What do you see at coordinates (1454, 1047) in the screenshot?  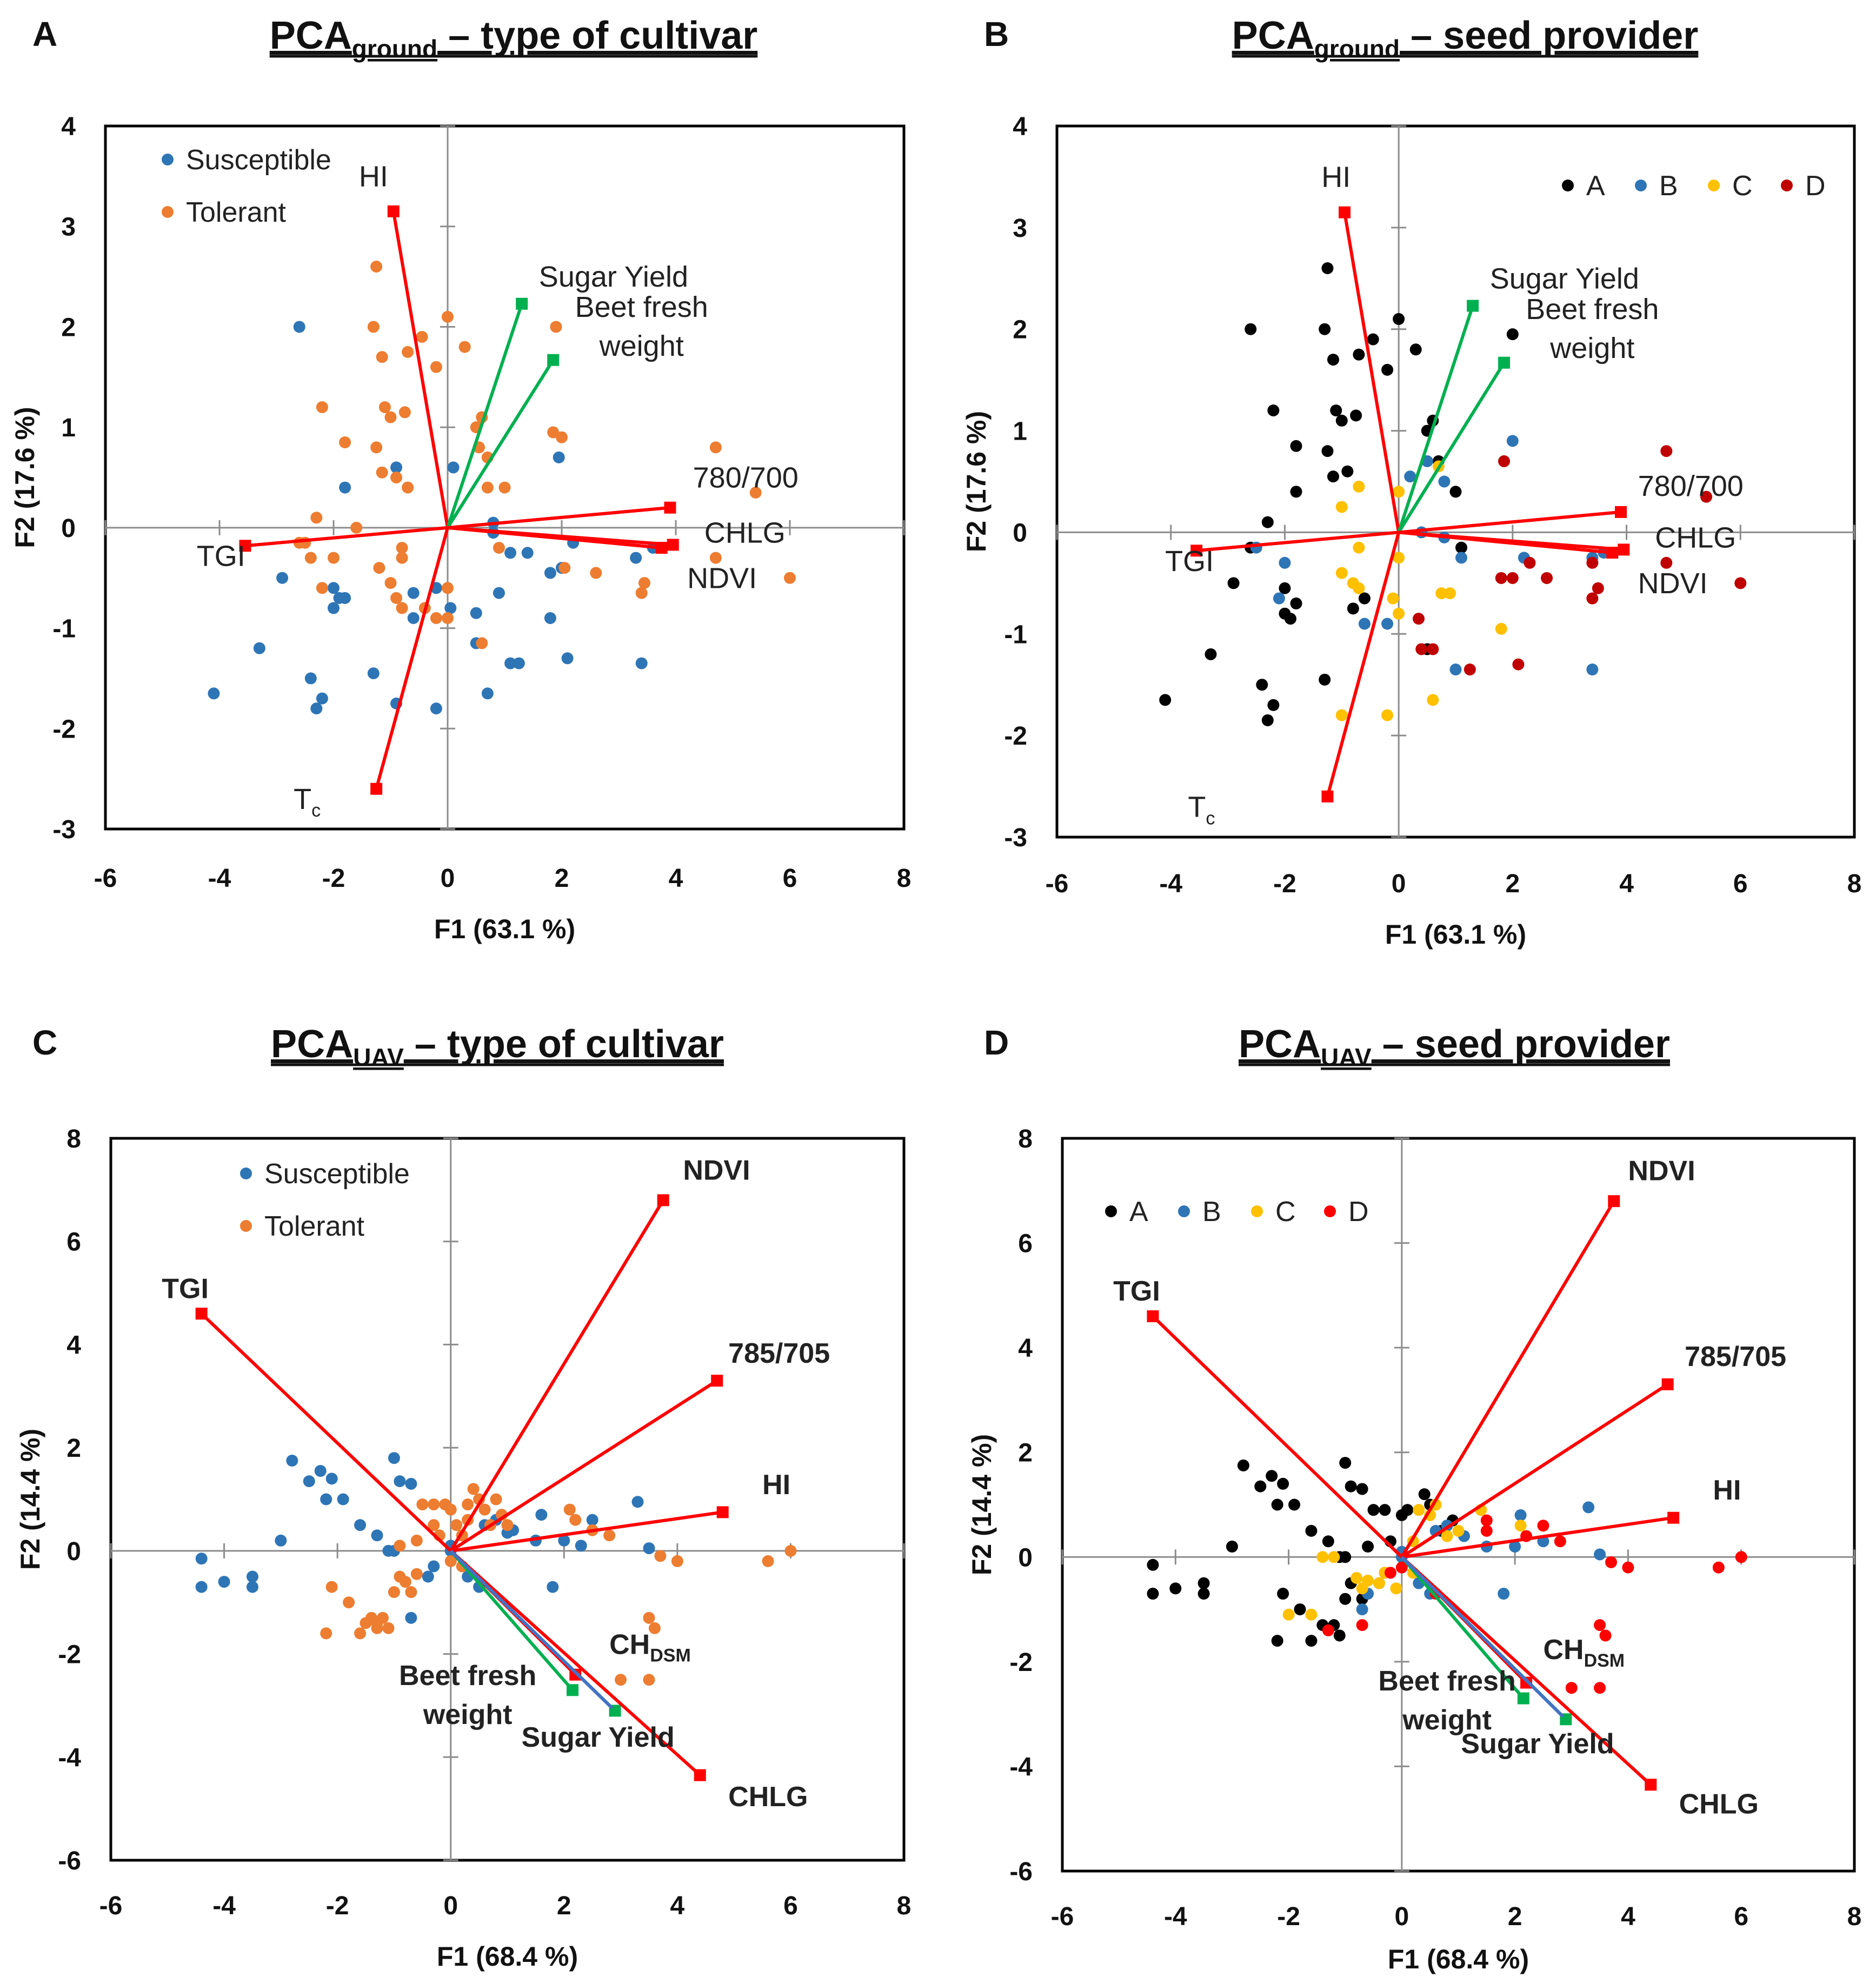 I see `panel-title: PCAUAV – seed provider` at bounding box center [1454, 1047].